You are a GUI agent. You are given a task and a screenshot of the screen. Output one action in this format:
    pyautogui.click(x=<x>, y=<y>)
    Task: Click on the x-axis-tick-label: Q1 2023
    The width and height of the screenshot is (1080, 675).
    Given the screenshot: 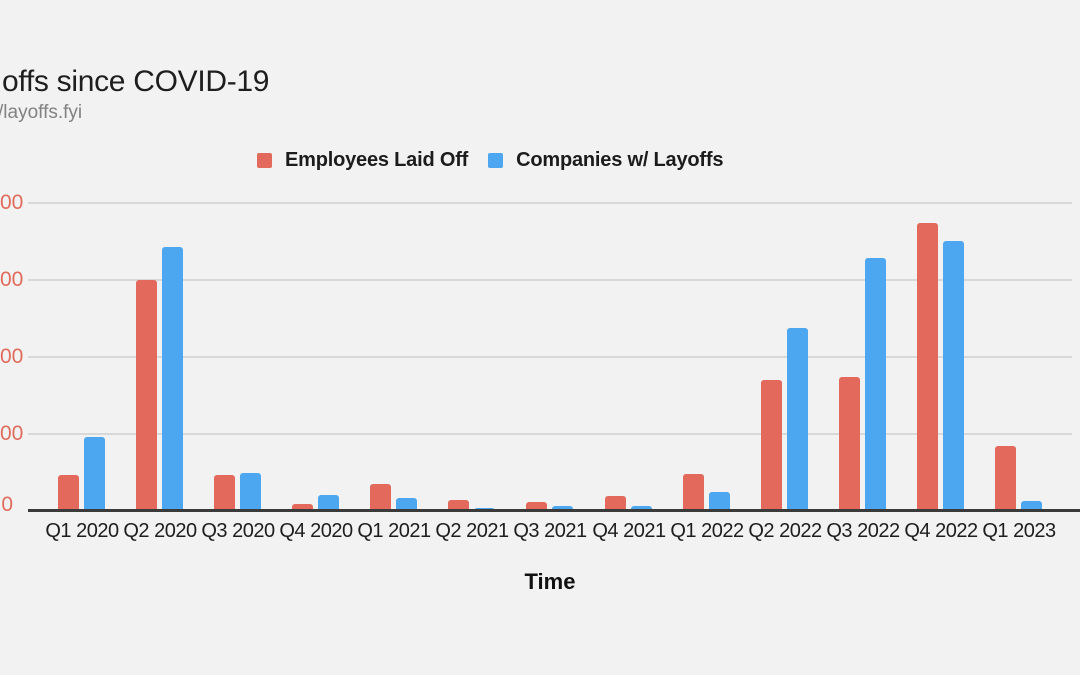 What is the action you would take?
    pyautogui.click(x=1019, y=531)
    